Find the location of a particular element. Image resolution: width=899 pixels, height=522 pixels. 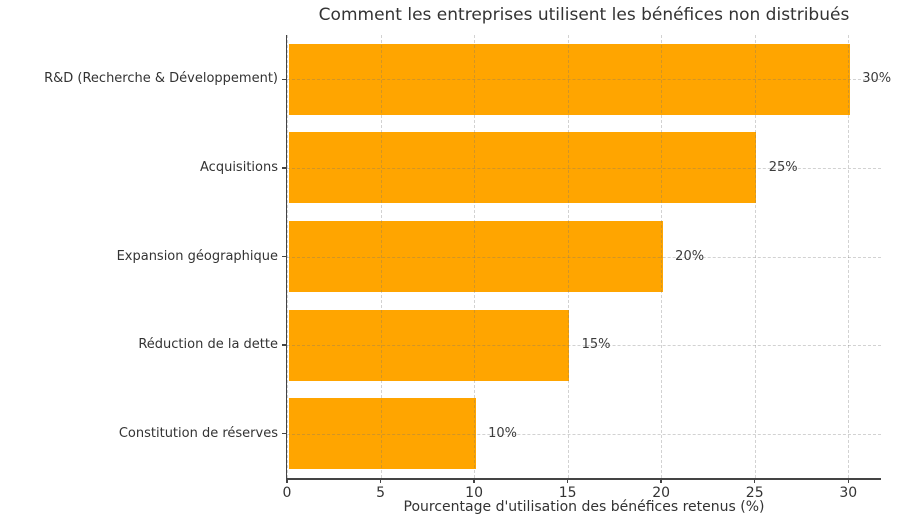

y-tick-label: Expansion géographique is located at coordinates (197, 256).